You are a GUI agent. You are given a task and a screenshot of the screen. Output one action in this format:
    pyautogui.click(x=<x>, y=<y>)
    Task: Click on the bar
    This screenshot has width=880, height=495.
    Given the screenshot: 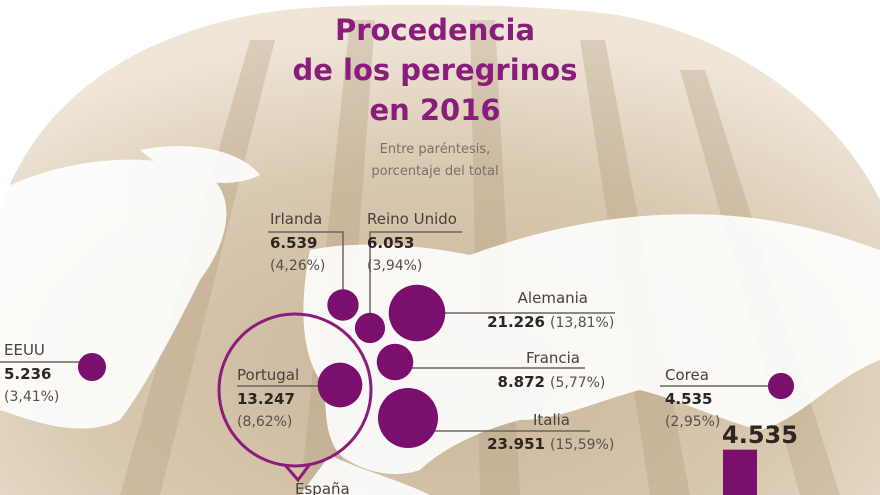 What is the action you would take?
    pyautogui.click(x=740, y=472)
    